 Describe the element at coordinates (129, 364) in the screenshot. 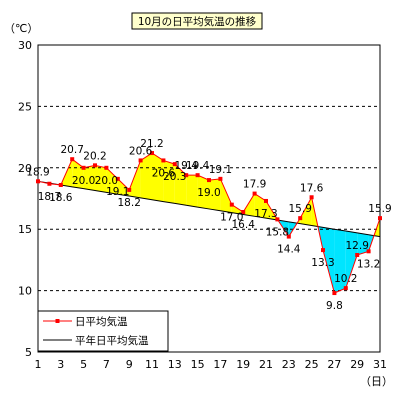

I see `x-tick-label: 9` at that location.